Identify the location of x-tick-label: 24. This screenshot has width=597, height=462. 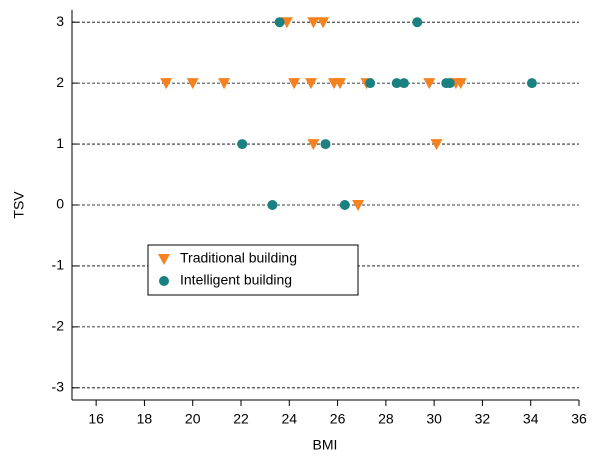
(289, 419).